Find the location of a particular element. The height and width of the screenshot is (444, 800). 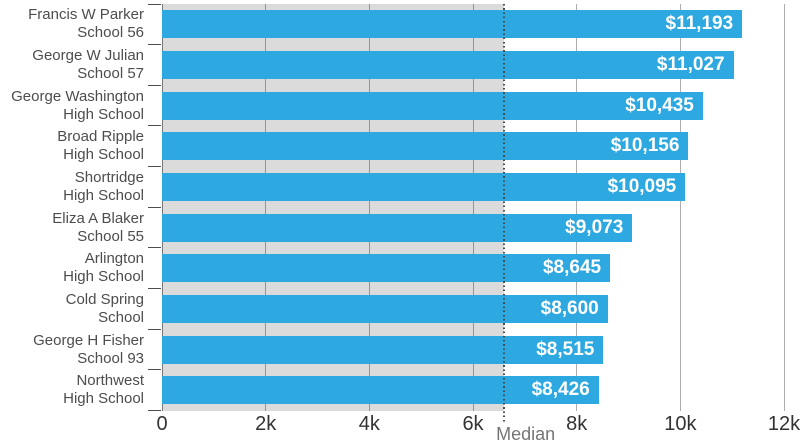

category-label: Shortridge High School is located at coordinates (72, 187).